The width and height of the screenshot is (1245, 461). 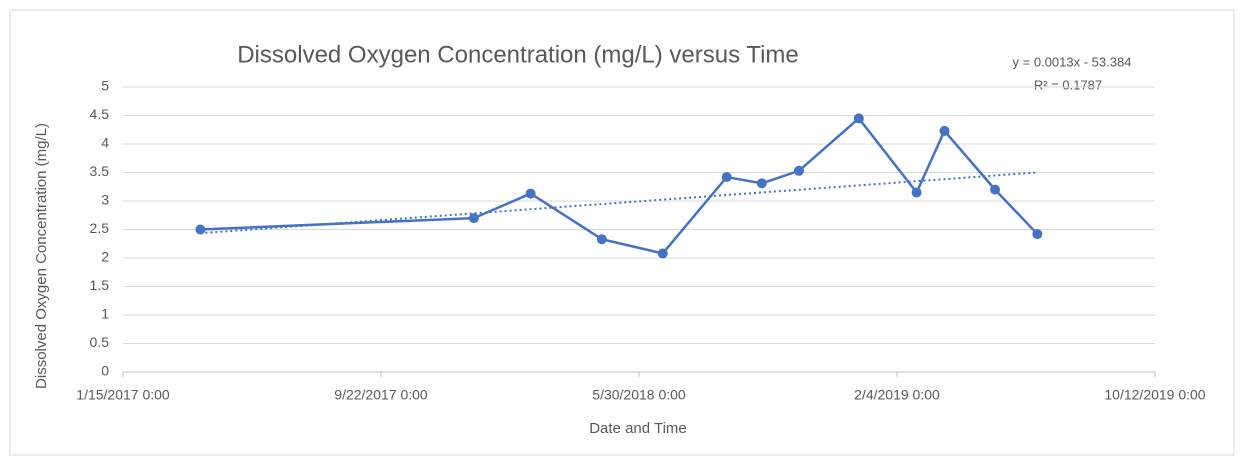 I want to click on x-tick-label: 9/22/2017 0:00, so click(x=381, y=395).